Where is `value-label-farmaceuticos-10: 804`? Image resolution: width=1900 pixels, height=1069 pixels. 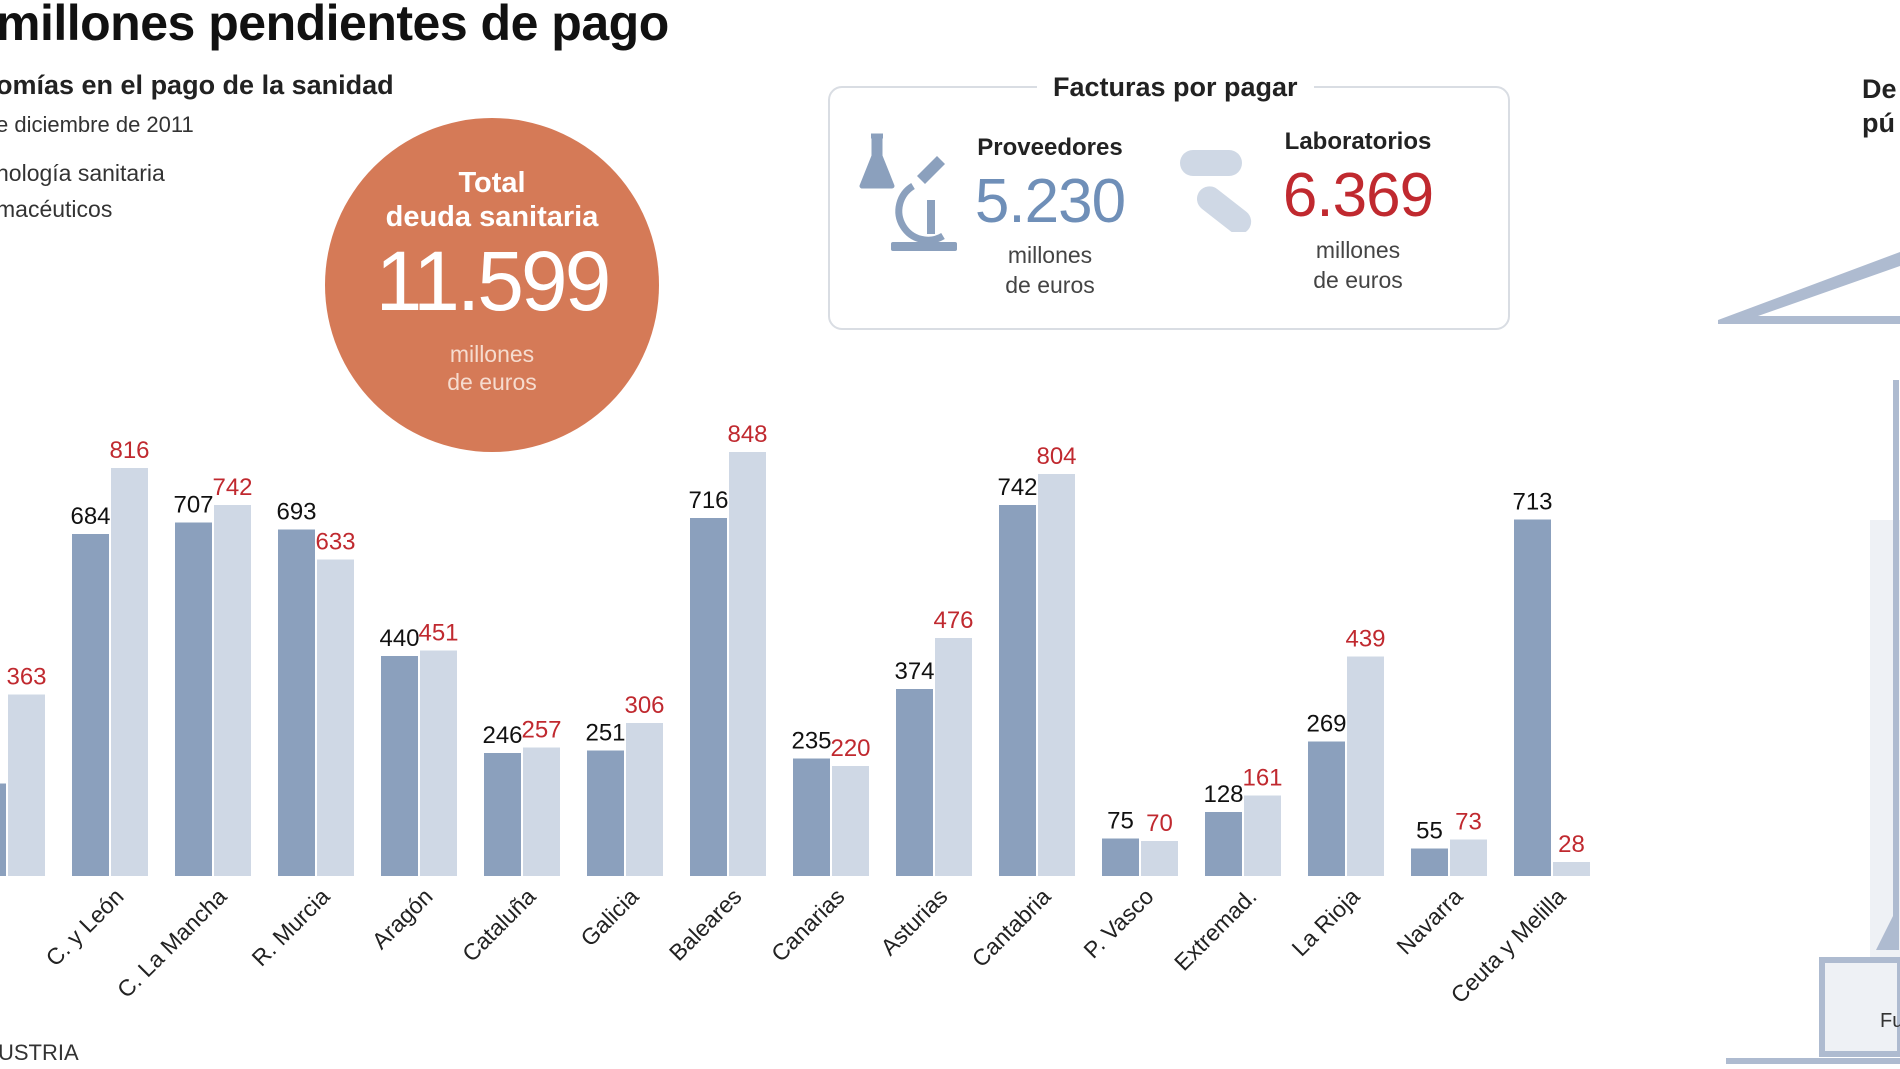 value-label-farmaceuticos-10: 804 is located at coordinates (1056, 456).